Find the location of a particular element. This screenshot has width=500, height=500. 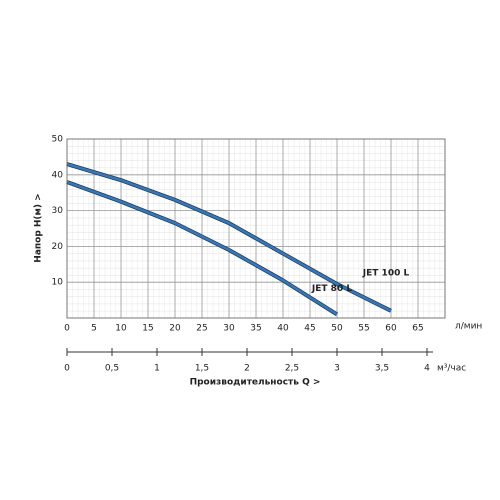

x-tick-label: 50 is located at coordinates (337, 329).